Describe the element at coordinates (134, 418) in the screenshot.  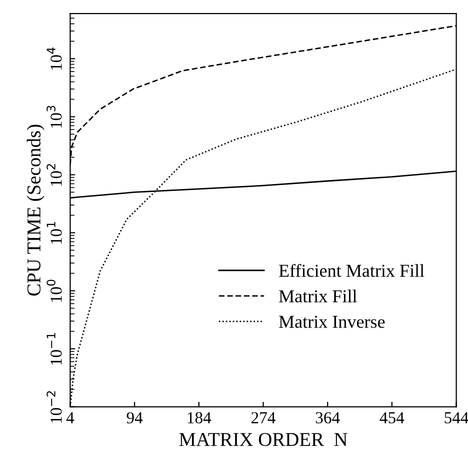
I see `x-tick-label: 94` at that location.